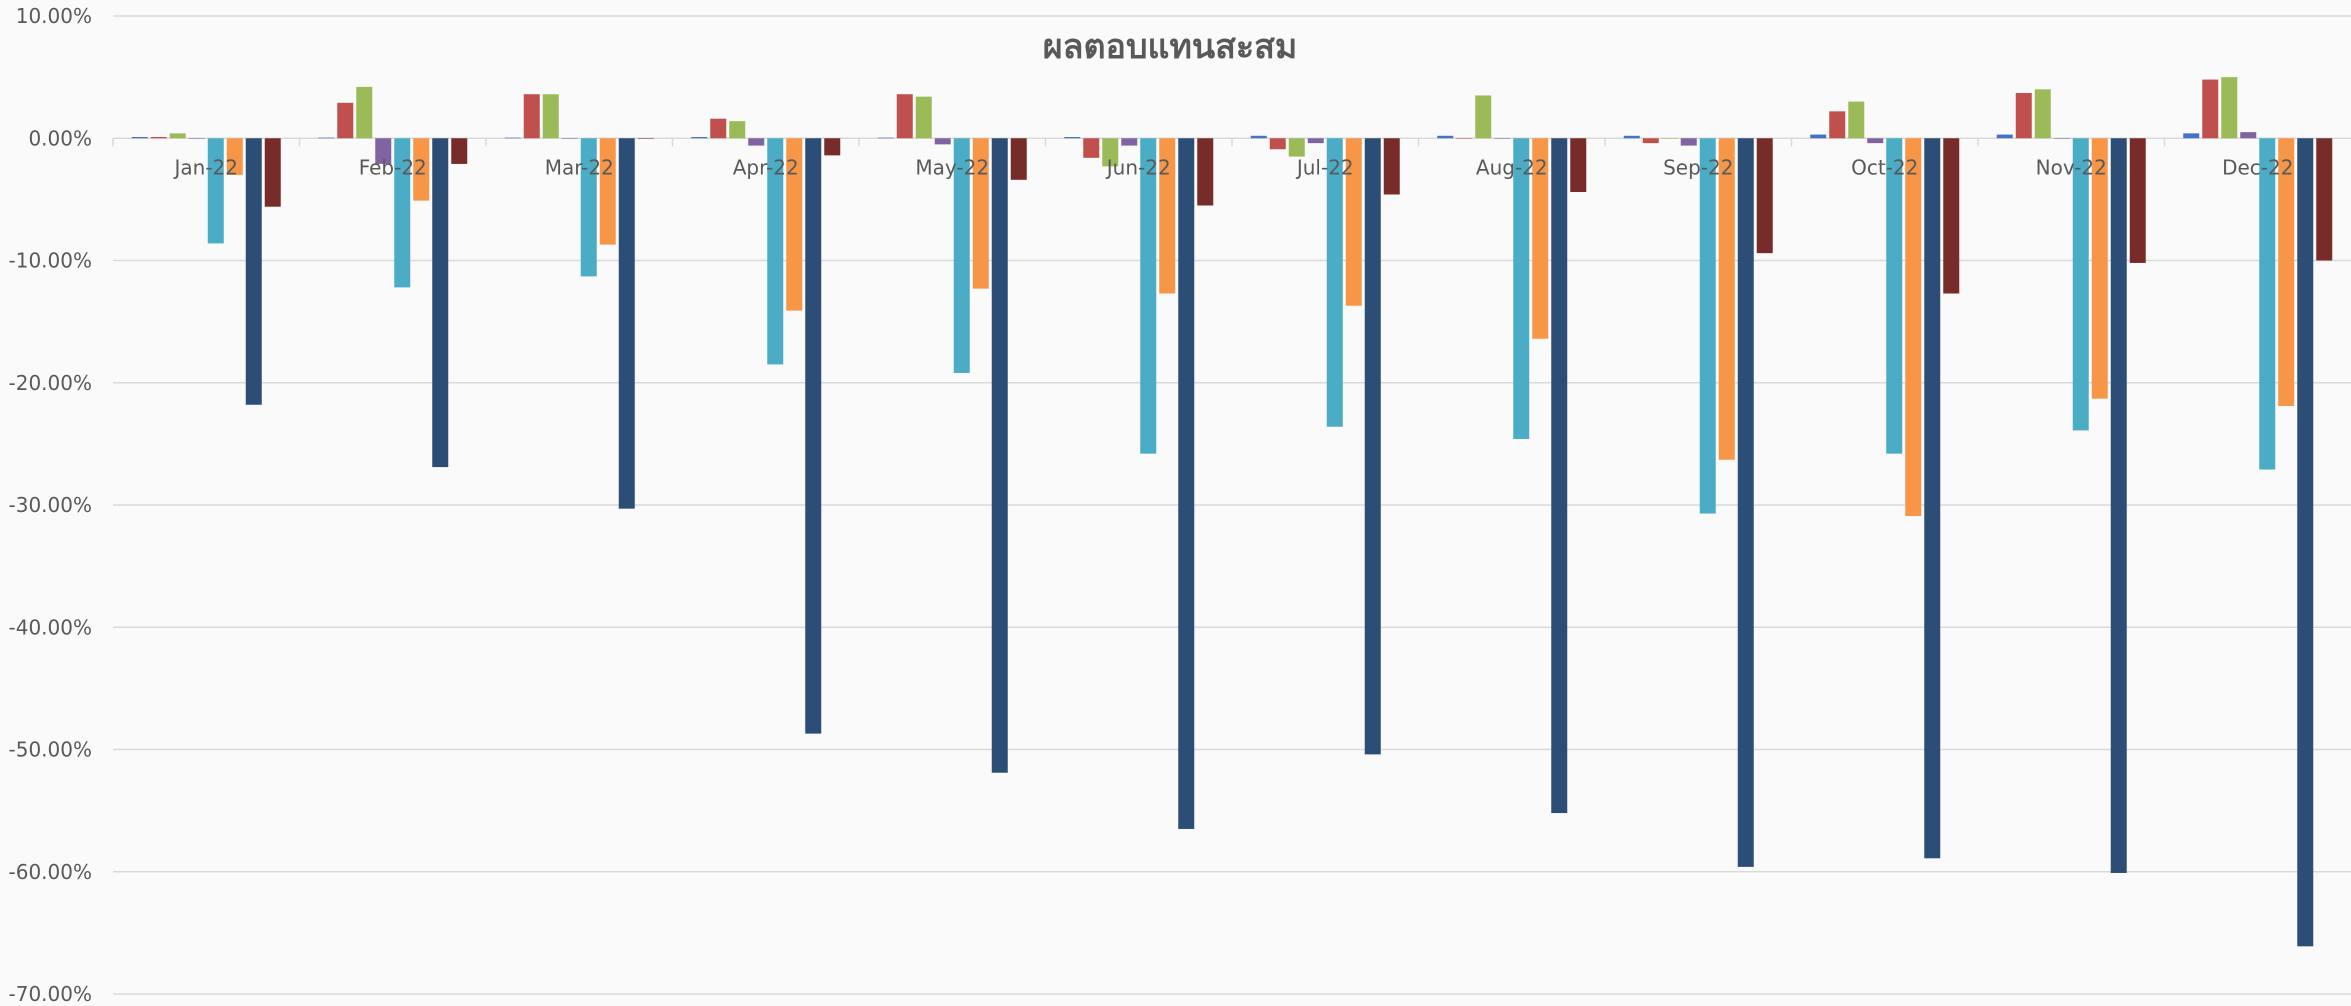  Describe the element at coordinates (393, 167) in the screenshot. I see `x-category-label: Feb-22` at that location.